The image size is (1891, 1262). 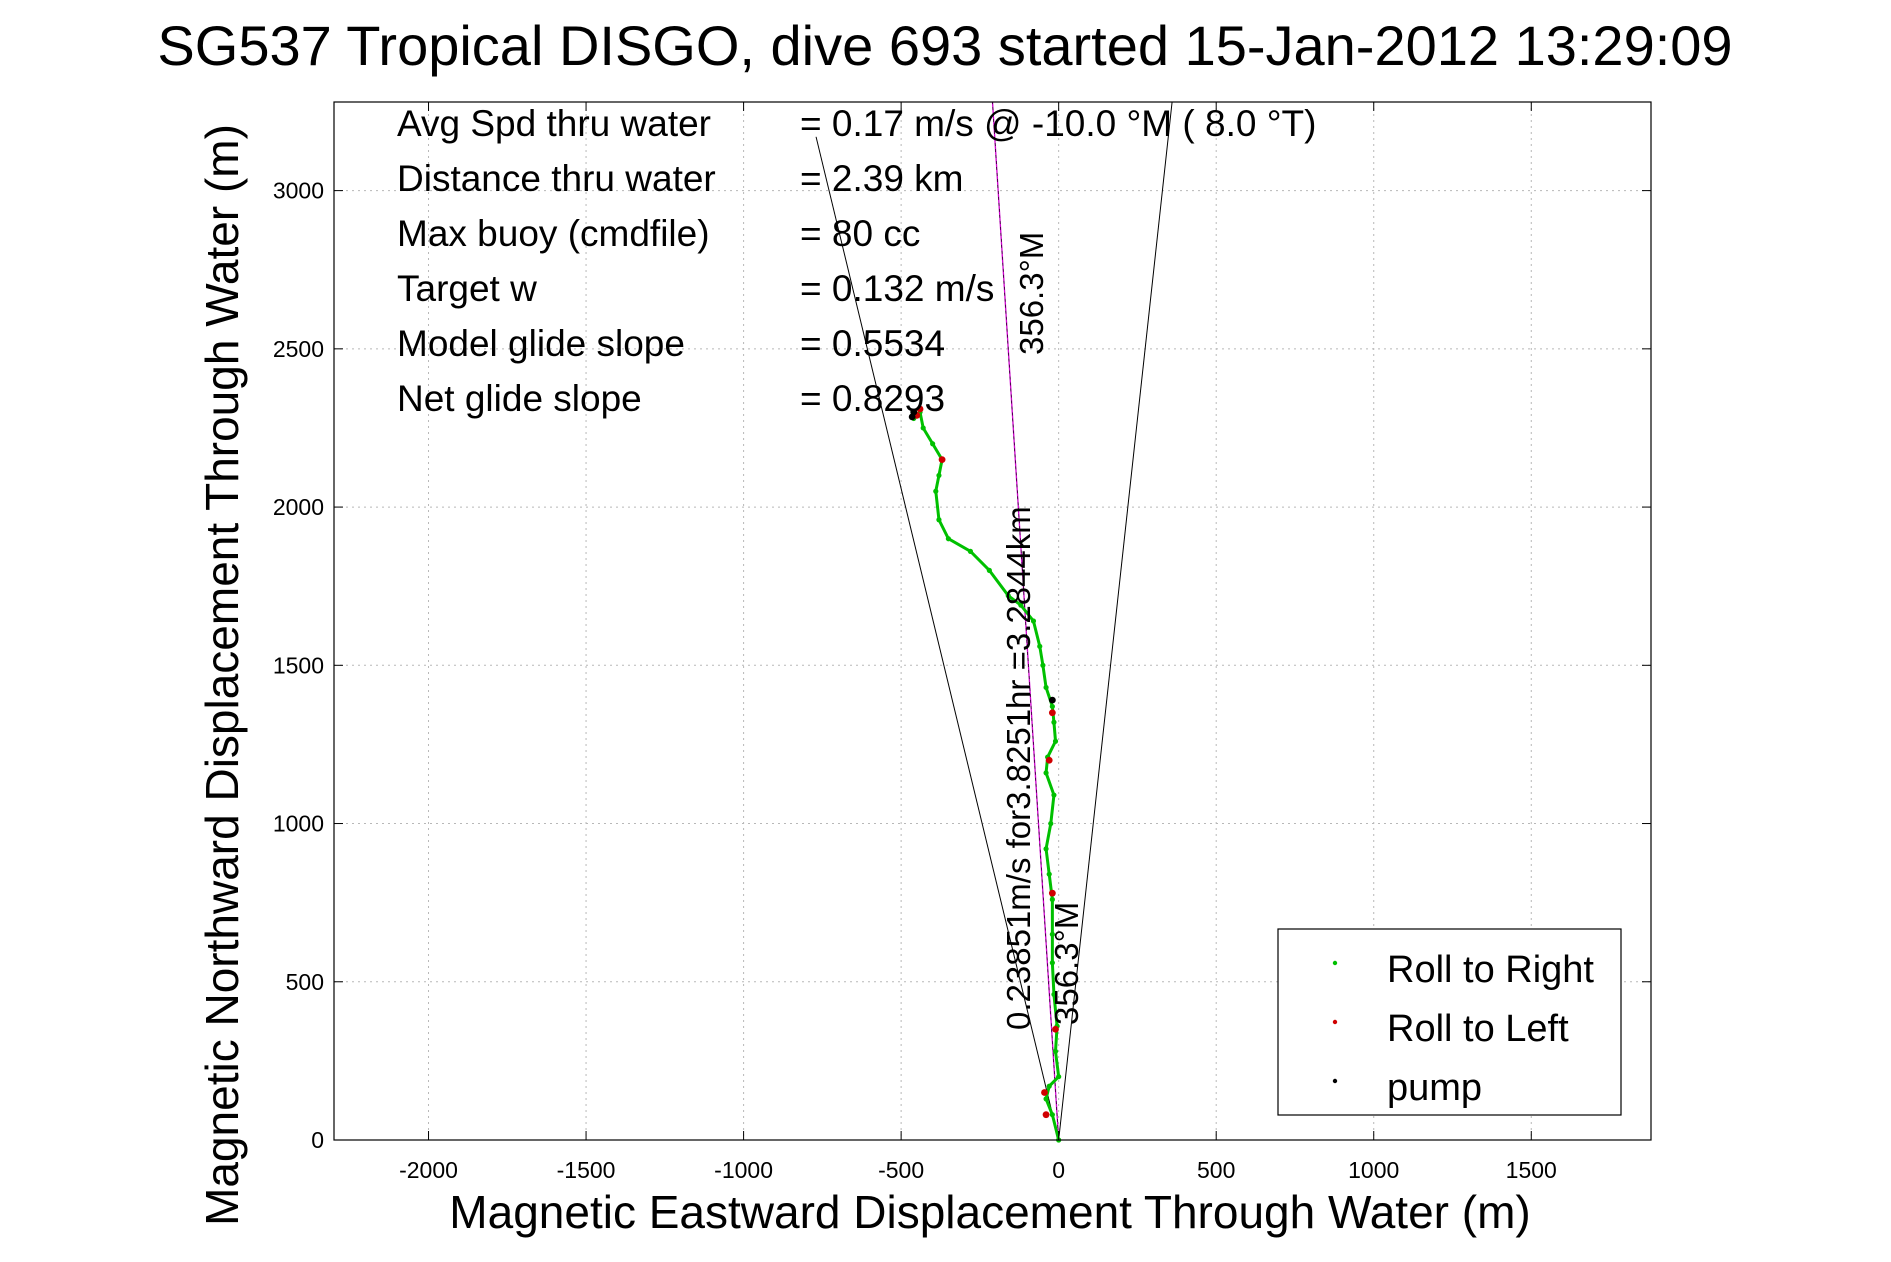 What do you see at coordinates (1531, 1170) in the screenshot?
I see `x-tick-label: 1500` at bounding box center [1531, 1170].